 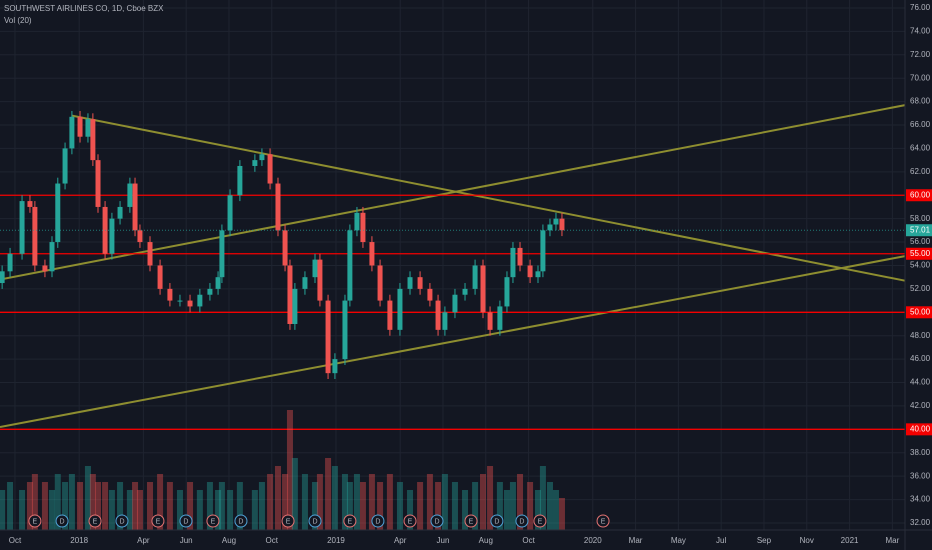 I want to click on y-tick-label: 74.00, so click(x=920, y=30).